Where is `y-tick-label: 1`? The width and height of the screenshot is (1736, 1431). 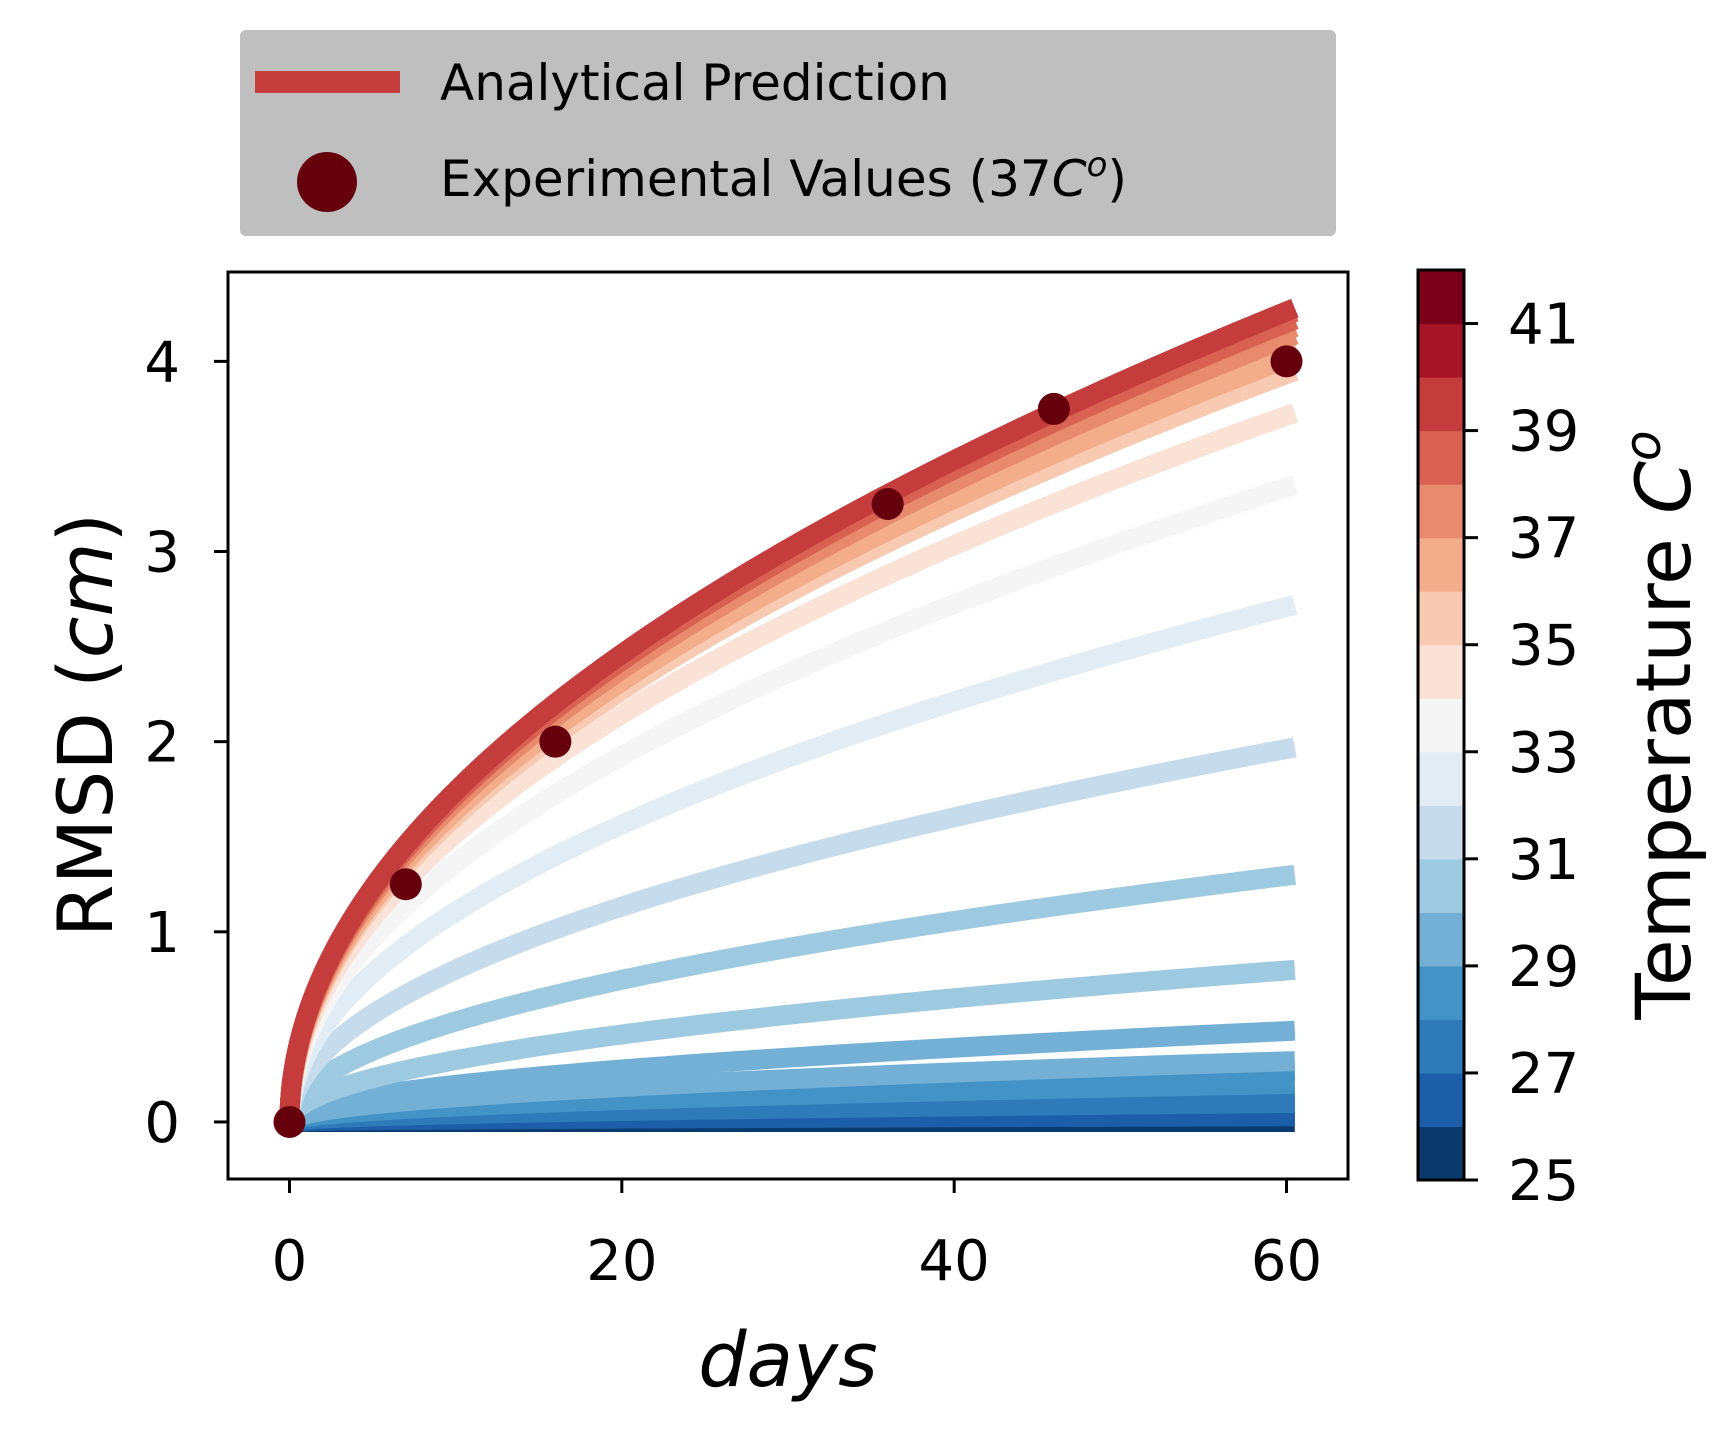
y-tick-label: 1 is located at coordinates (162, 933).